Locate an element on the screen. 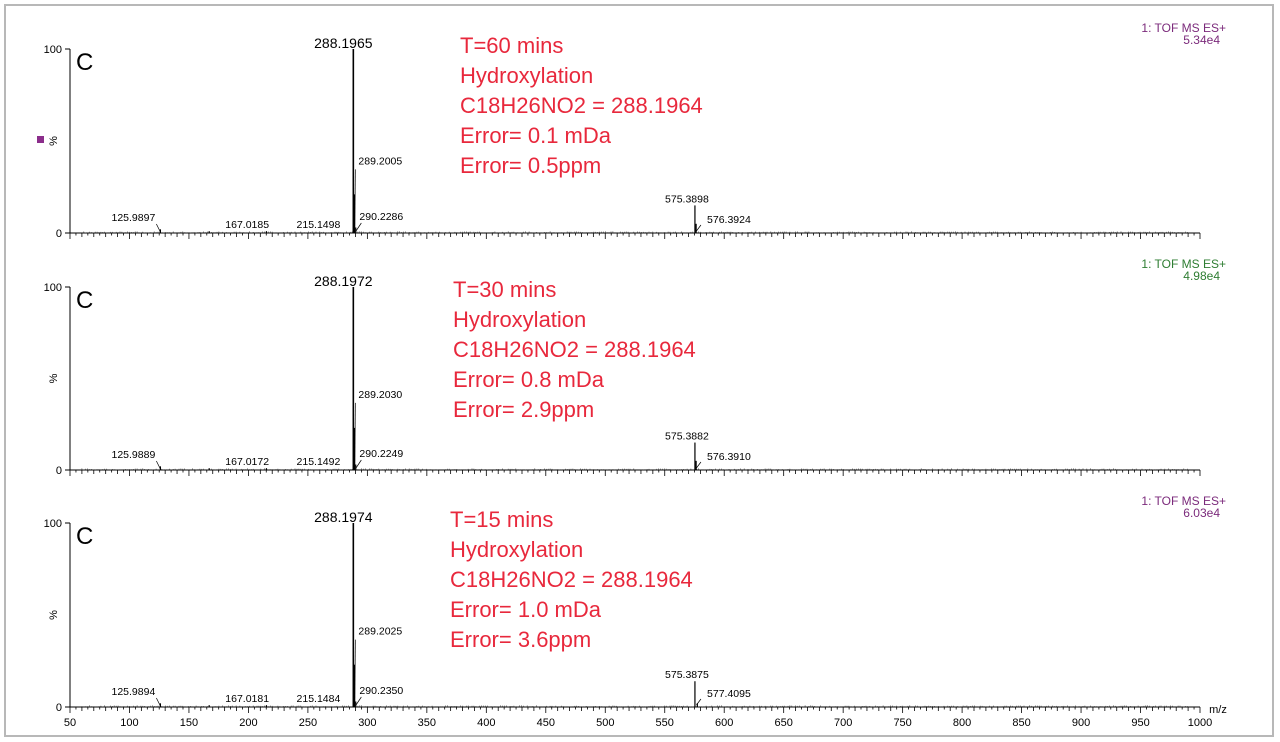  x-tick-label: 1000 is located at coordinates (1200, 723).